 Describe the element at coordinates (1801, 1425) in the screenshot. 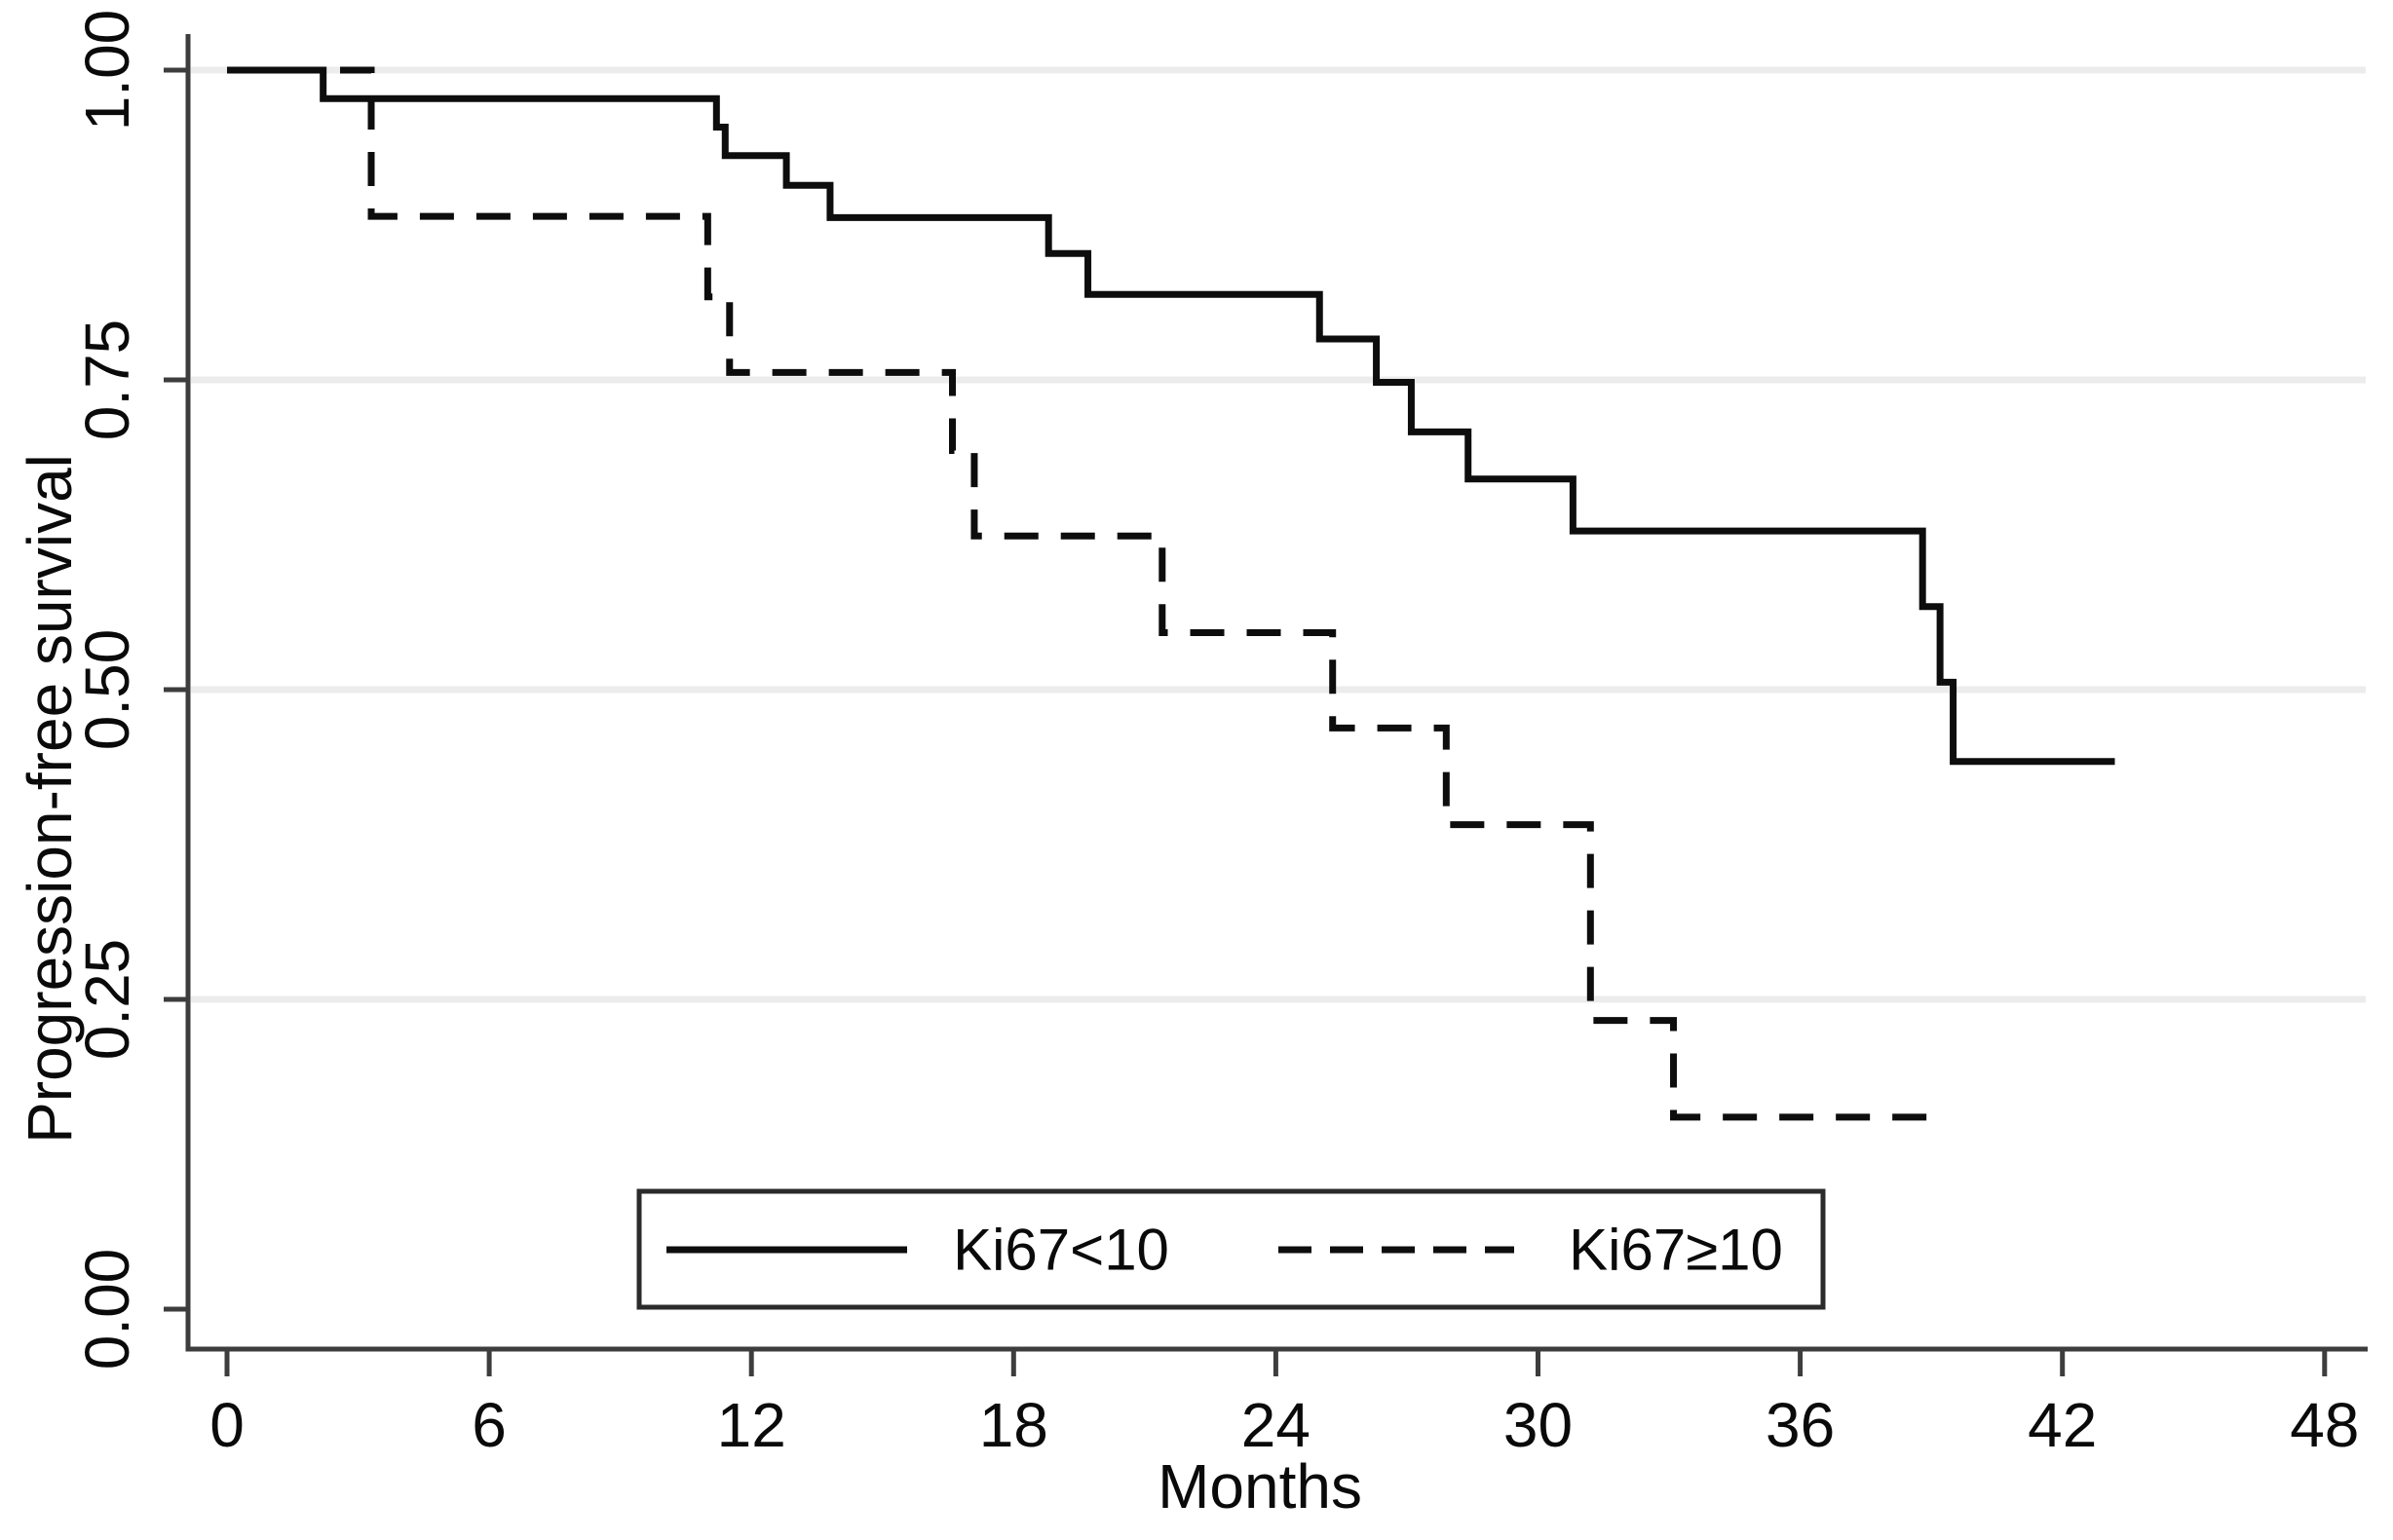

I see `x-tick-label-36: 36` at that location.